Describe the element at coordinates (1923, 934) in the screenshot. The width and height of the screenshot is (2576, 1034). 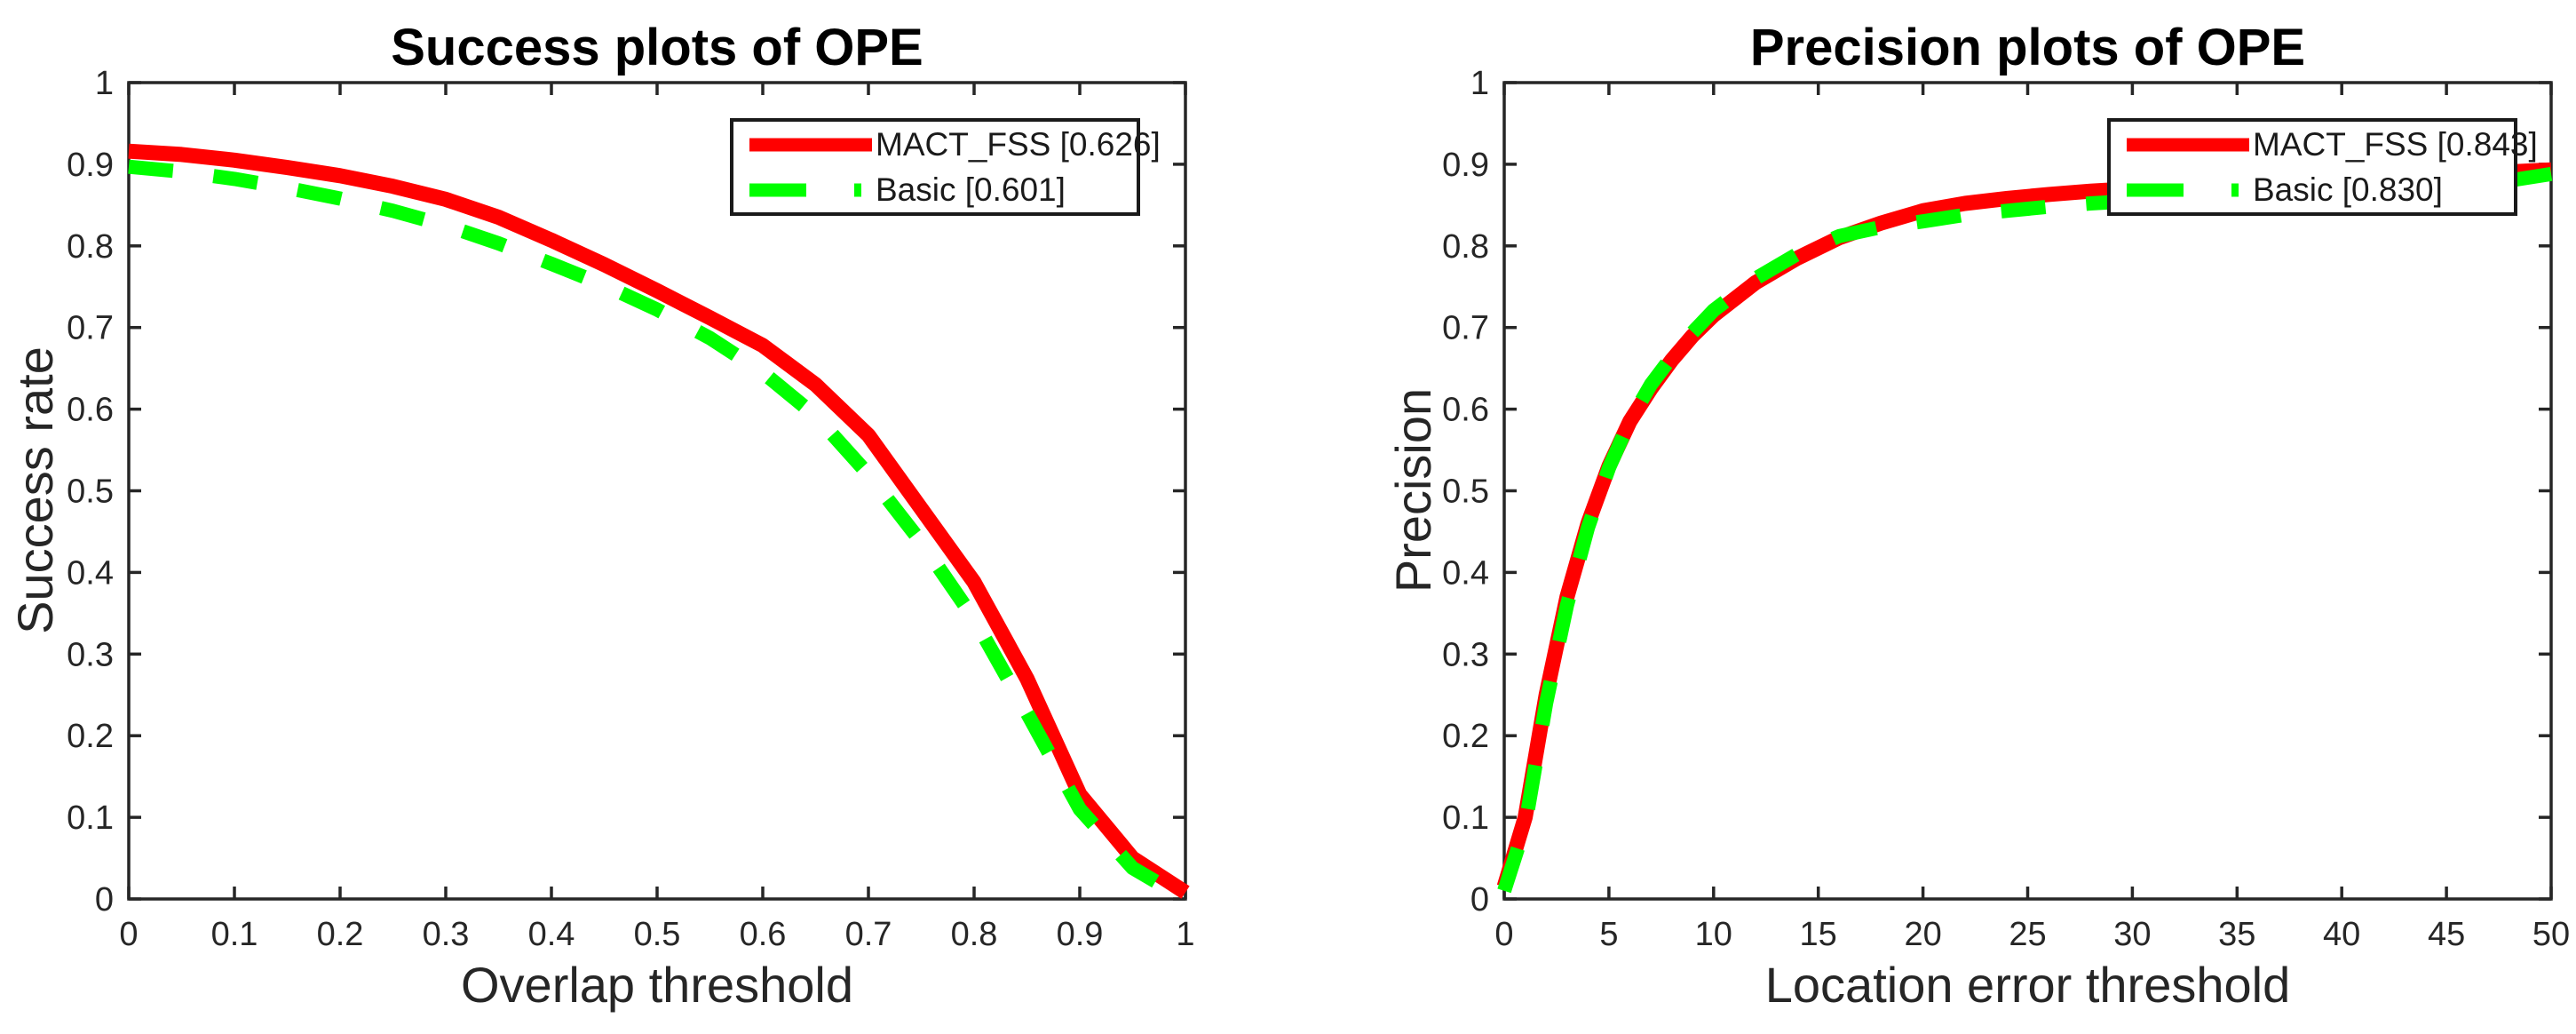
I see `x-tick-label: 20` at that location.